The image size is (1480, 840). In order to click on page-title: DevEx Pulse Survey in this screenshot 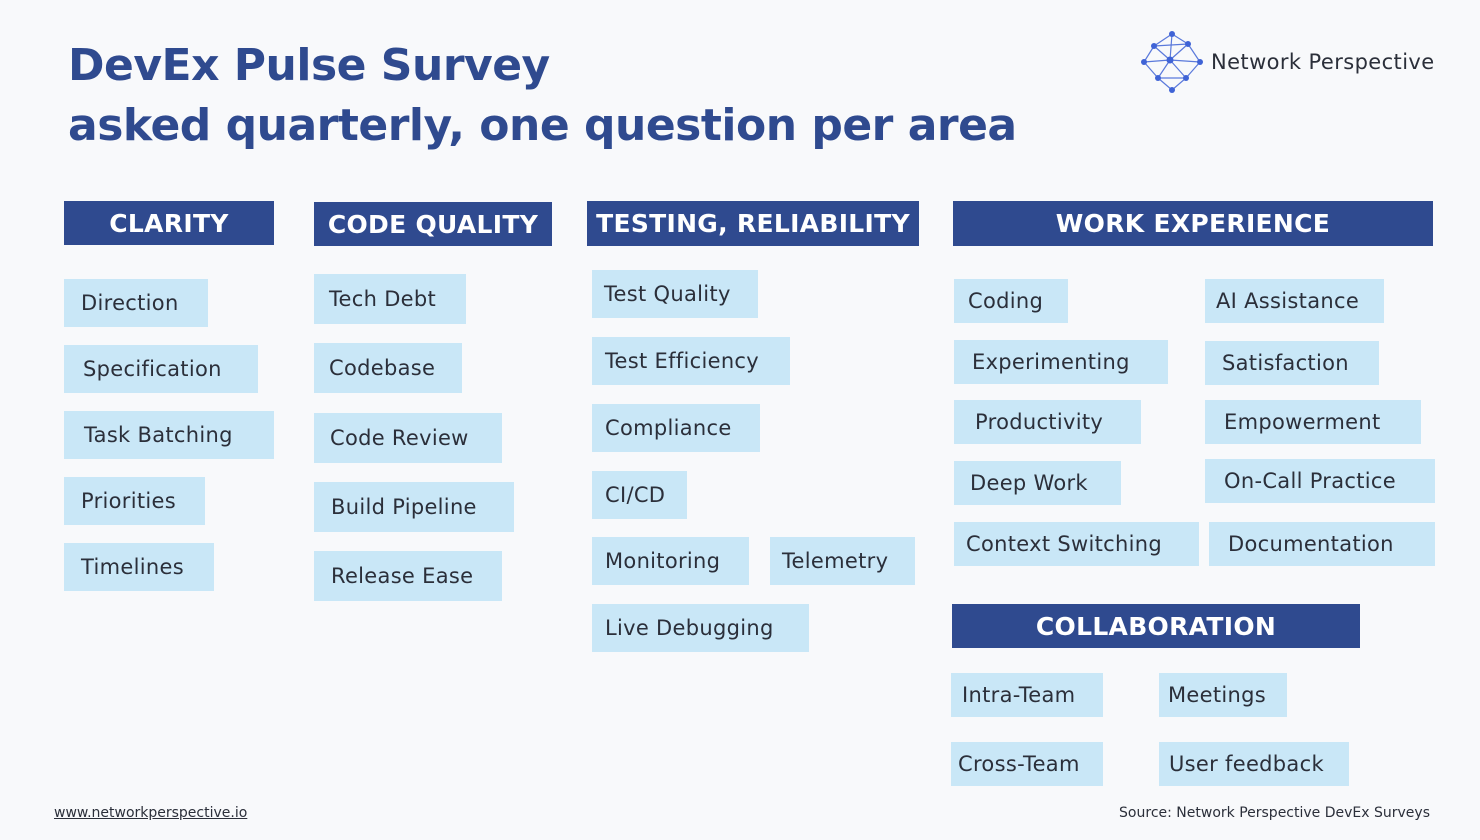, I will do `click(309, 65)`.